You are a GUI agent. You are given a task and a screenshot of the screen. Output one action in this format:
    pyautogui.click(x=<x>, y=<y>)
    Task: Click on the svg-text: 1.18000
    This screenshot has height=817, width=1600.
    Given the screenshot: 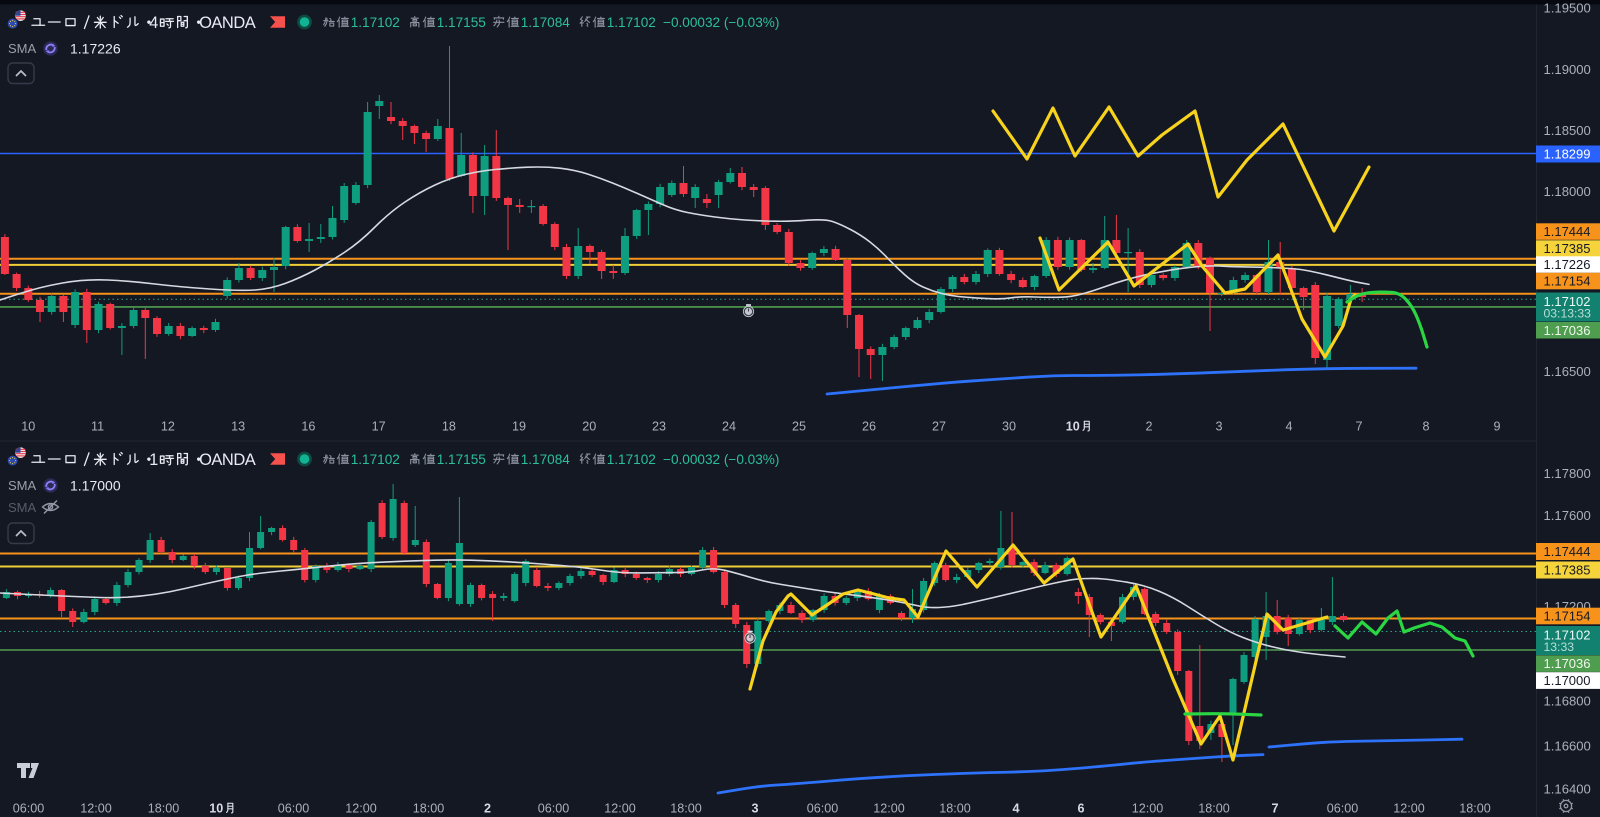 What is the action you would take?
    pyautogui.click(x=1567, y=191)
    